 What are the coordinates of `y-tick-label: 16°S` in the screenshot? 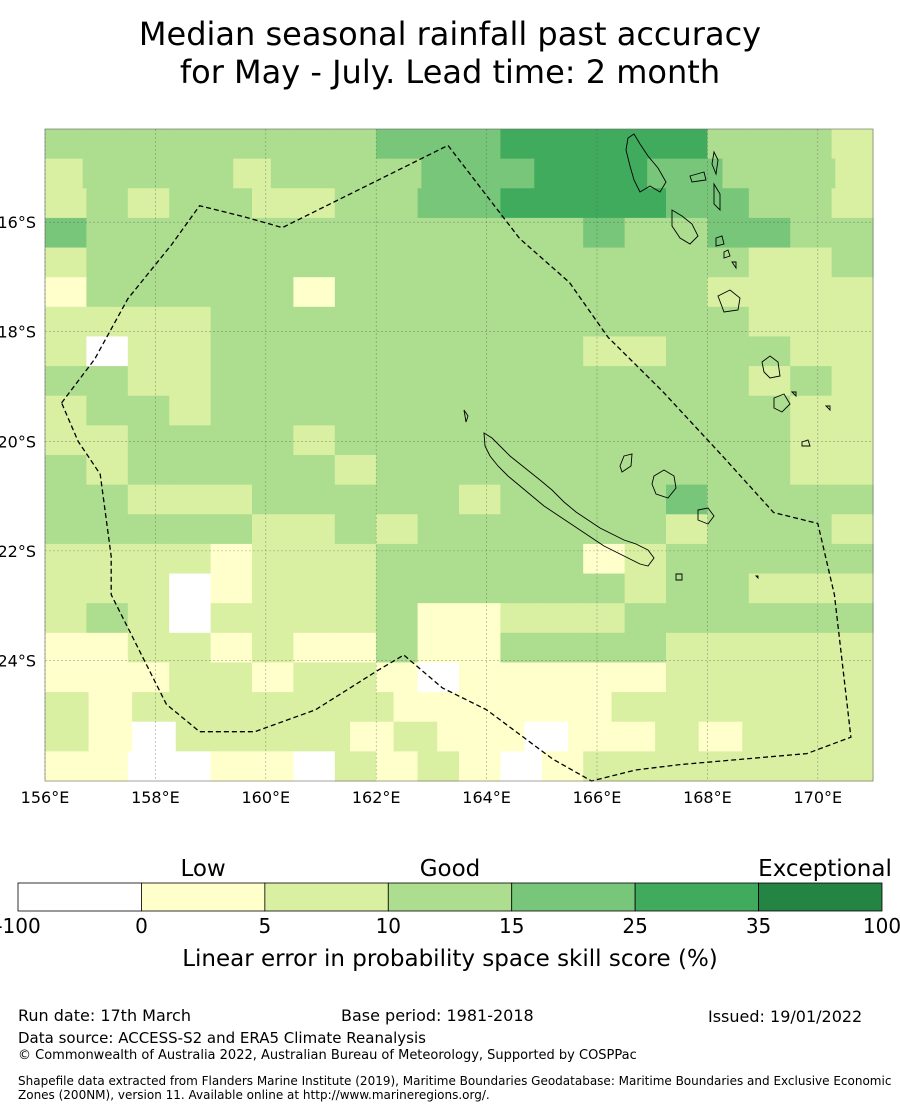 It's located at (18, 222).